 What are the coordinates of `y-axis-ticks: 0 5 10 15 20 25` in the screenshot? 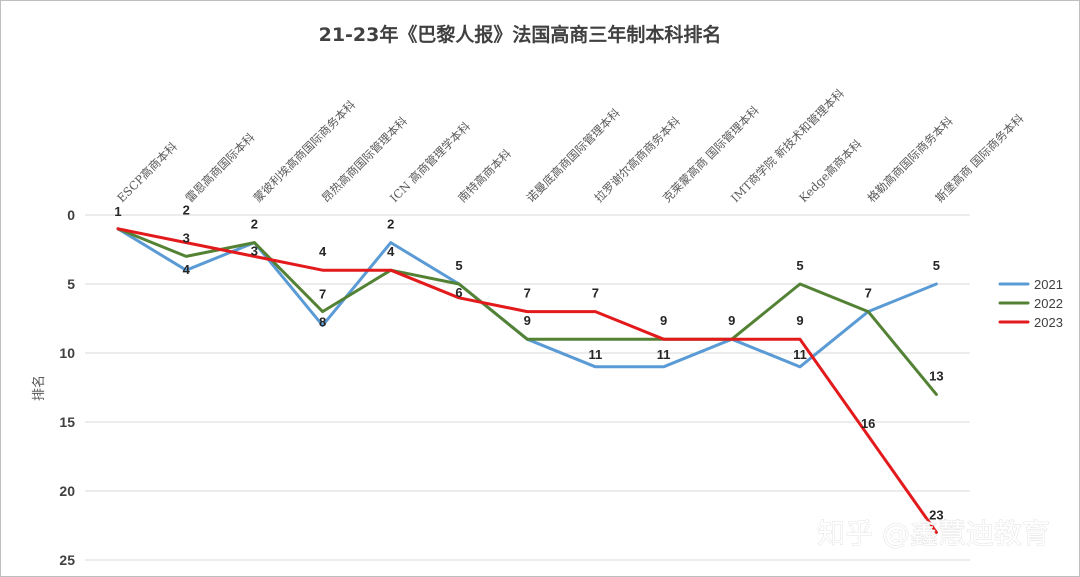 It's located at (67, 387).